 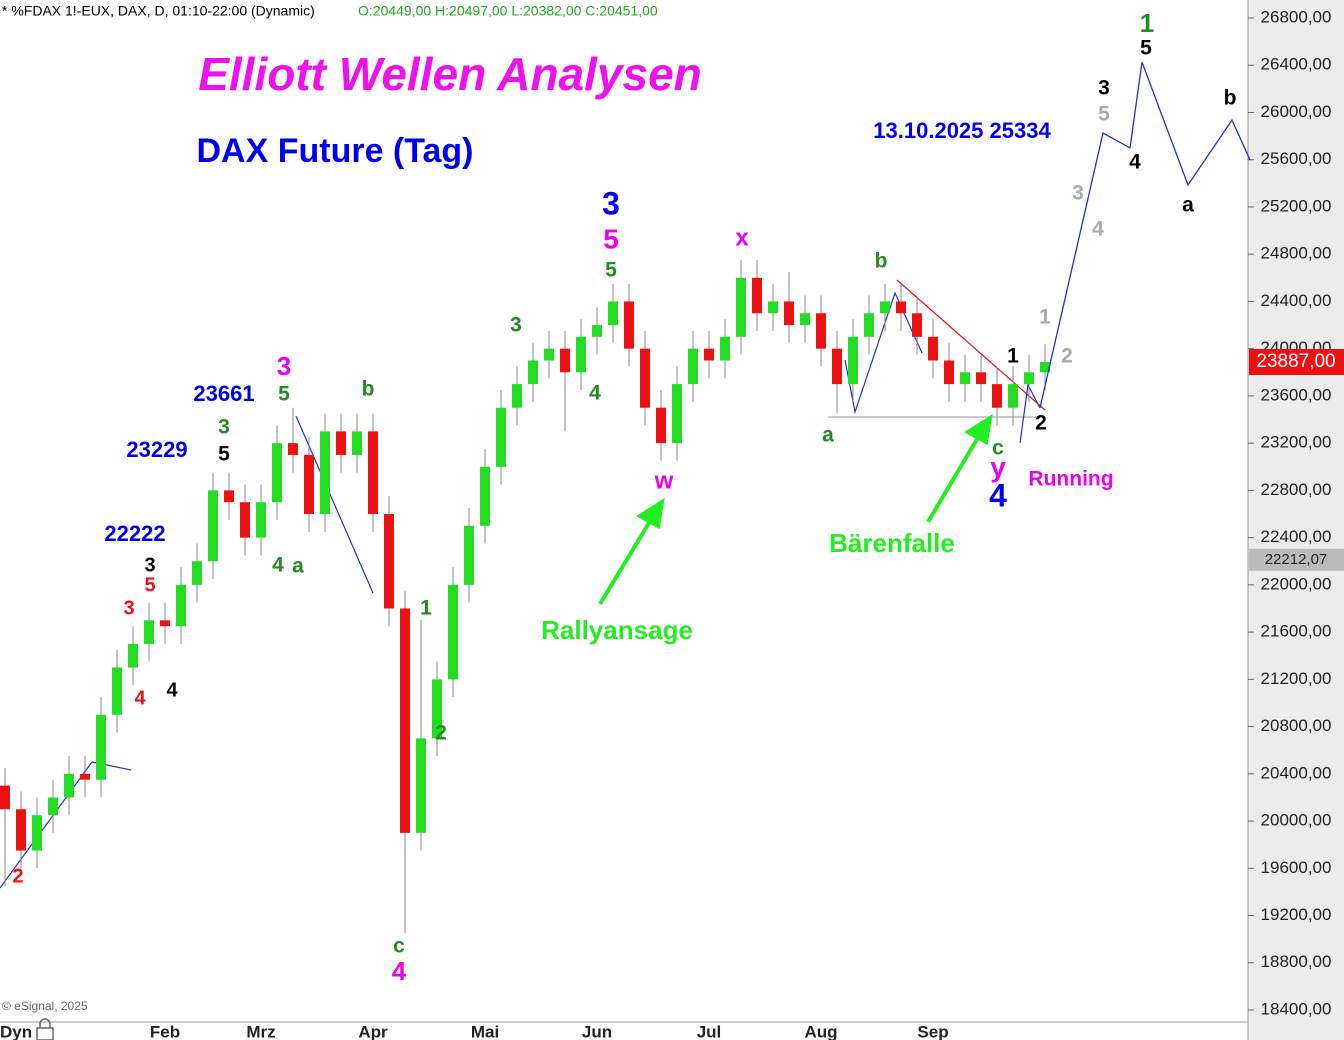 What do you see at coordinates (998, 448) in the screenshot?
I see `annotation: c` at bounding box center [998, 448].